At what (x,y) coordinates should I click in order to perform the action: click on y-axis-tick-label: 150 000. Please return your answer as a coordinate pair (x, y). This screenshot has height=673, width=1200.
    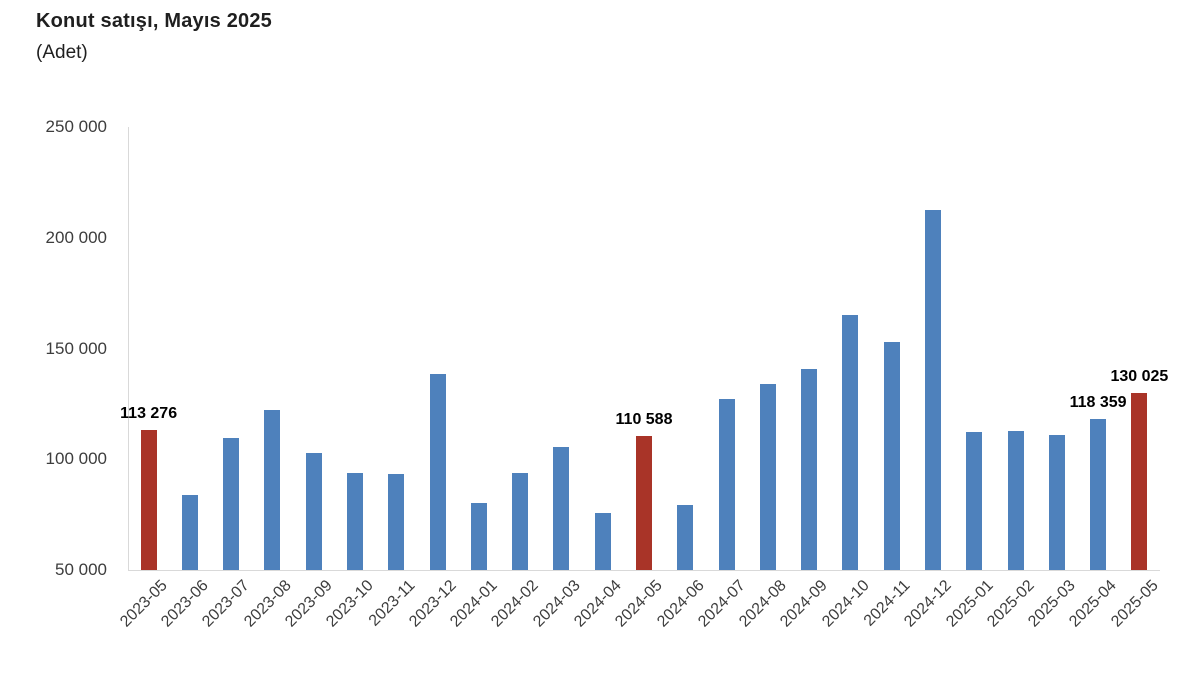
    Looking at the image, I should click on (76, 348).